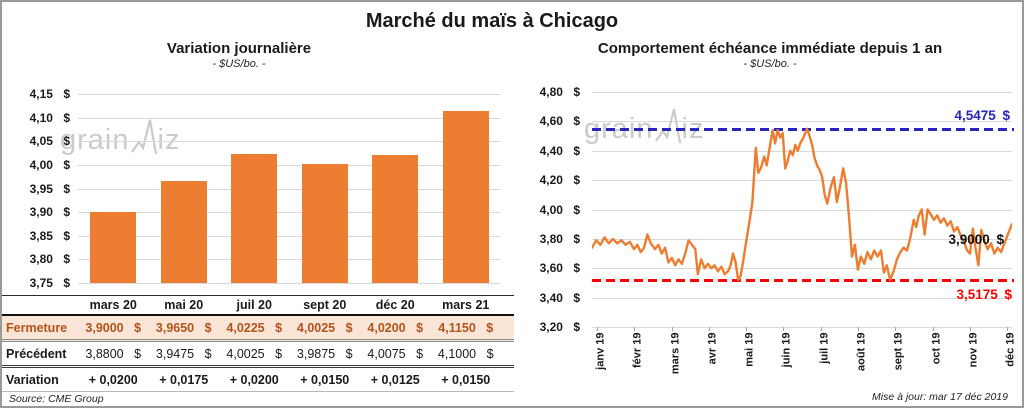  Describe the element at coordinates (40, 355) in the screenshot. I see `row-label-precedent: Précédent` at that location.